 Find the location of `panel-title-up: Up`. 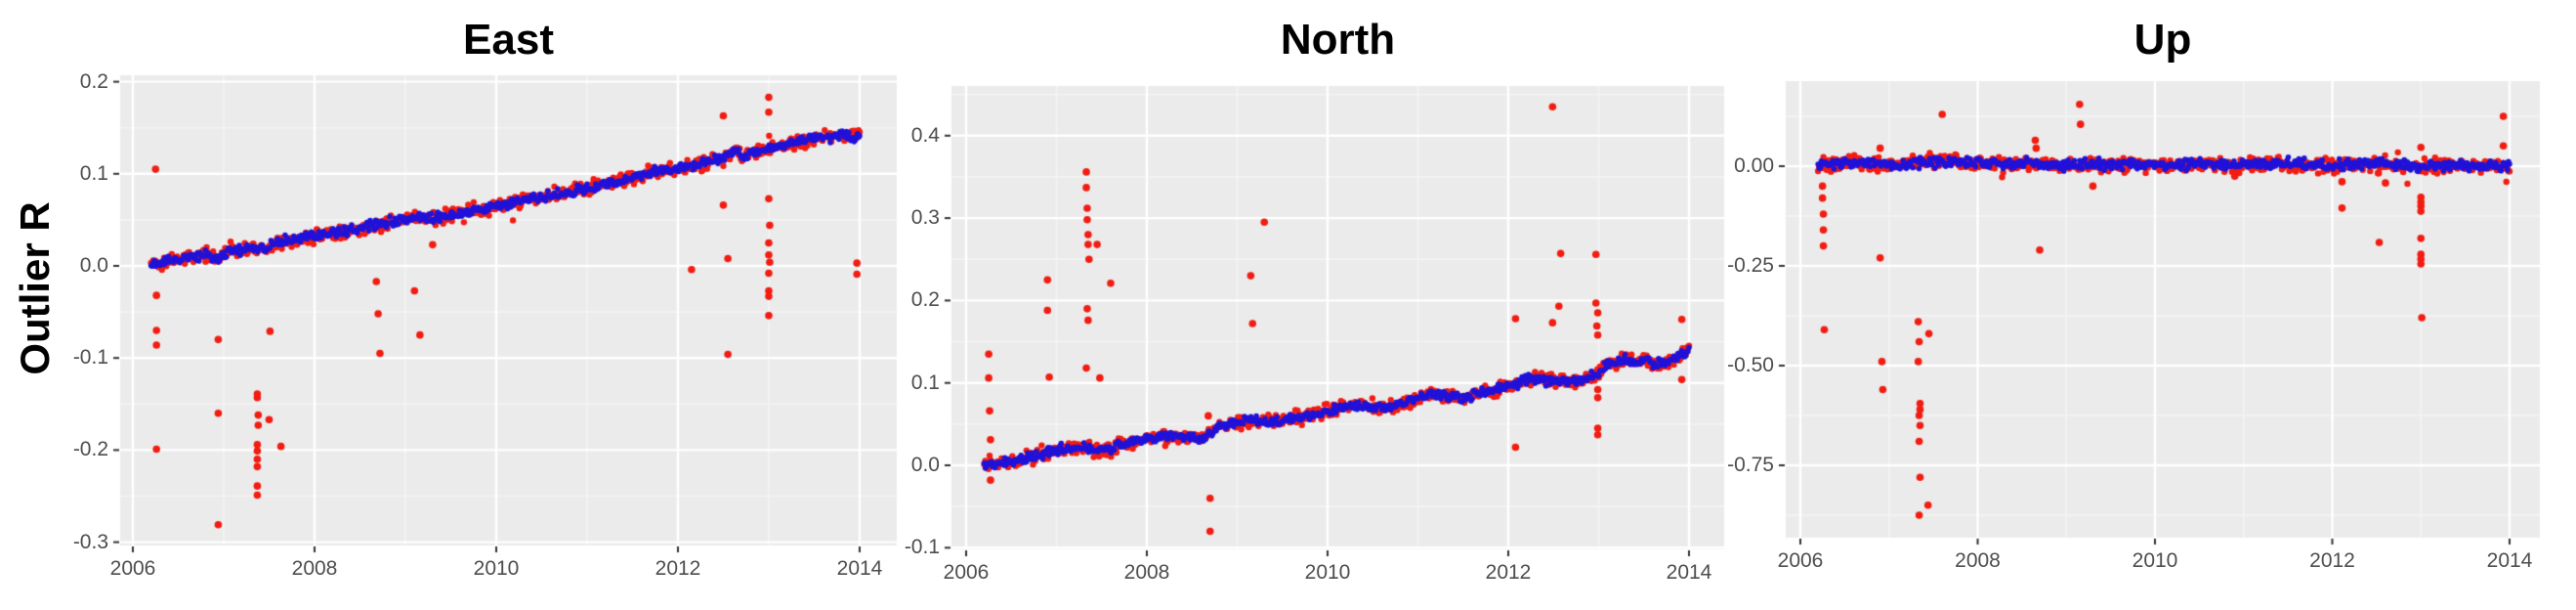

panel-title-up: Up is located at coordinates (2162, 40).